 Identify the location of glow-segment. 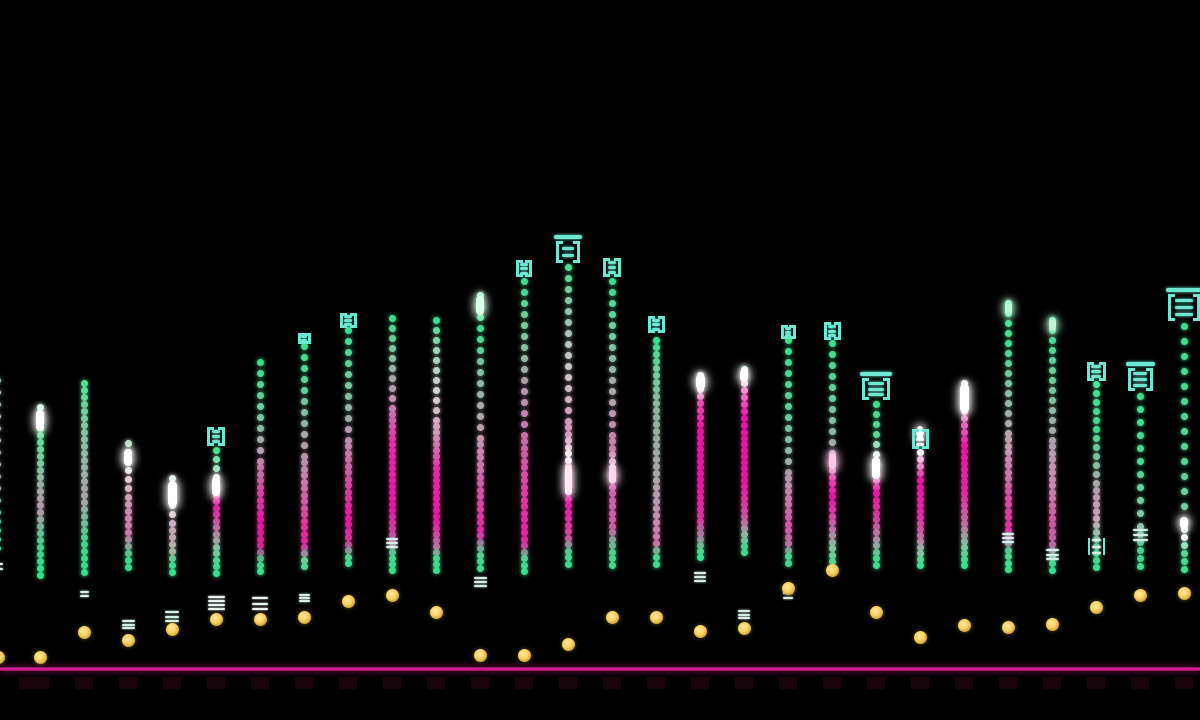
(876, 468).